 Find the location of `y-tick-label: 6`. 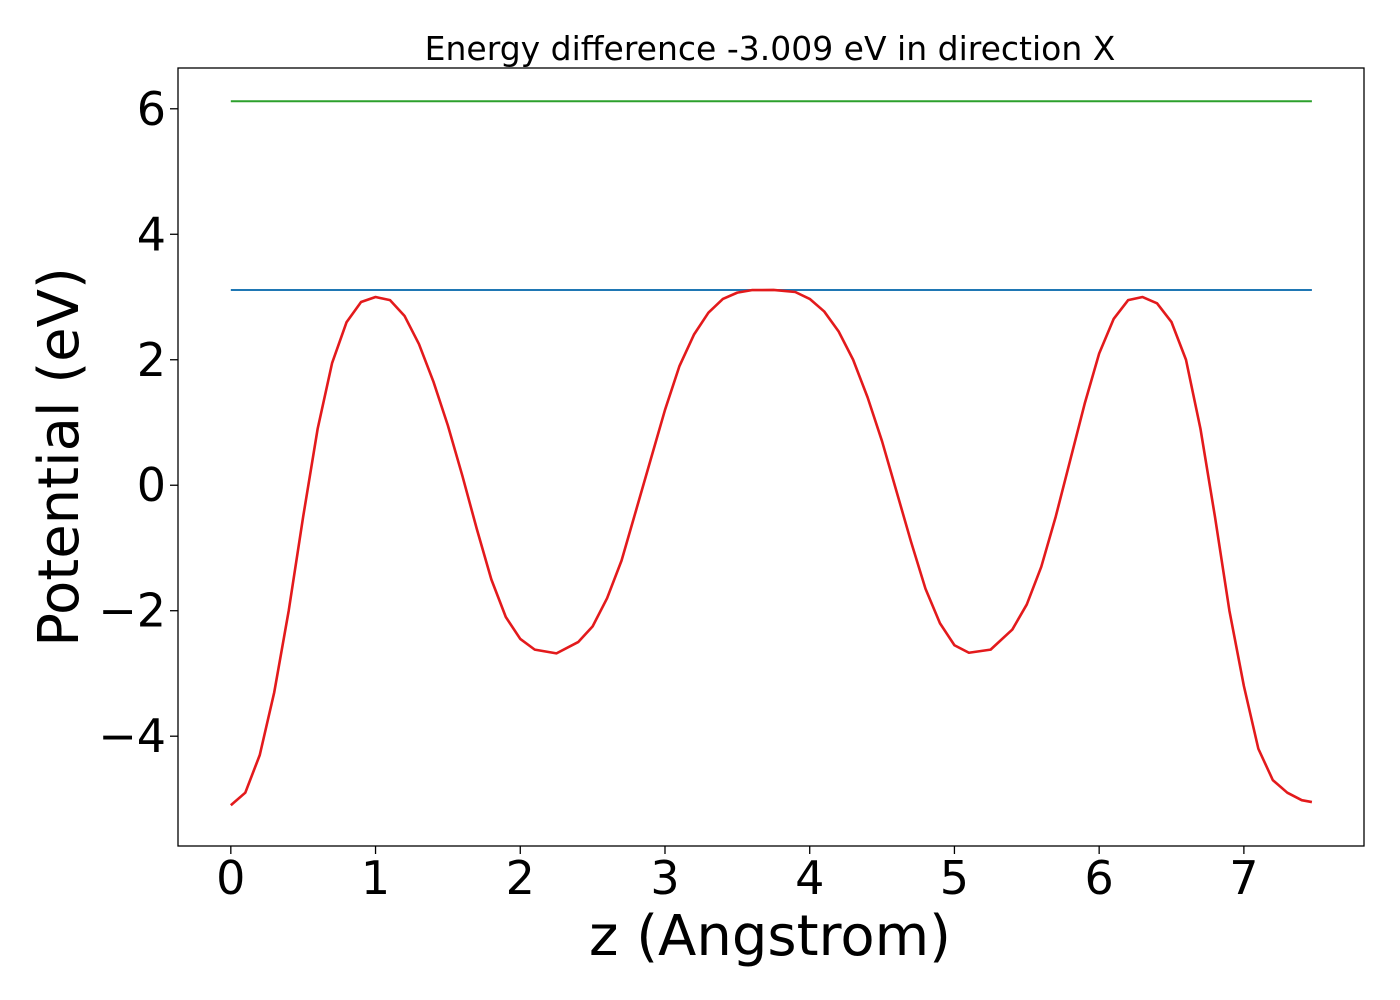

y-tick-label: 6 is located at coordinates (151, 109).